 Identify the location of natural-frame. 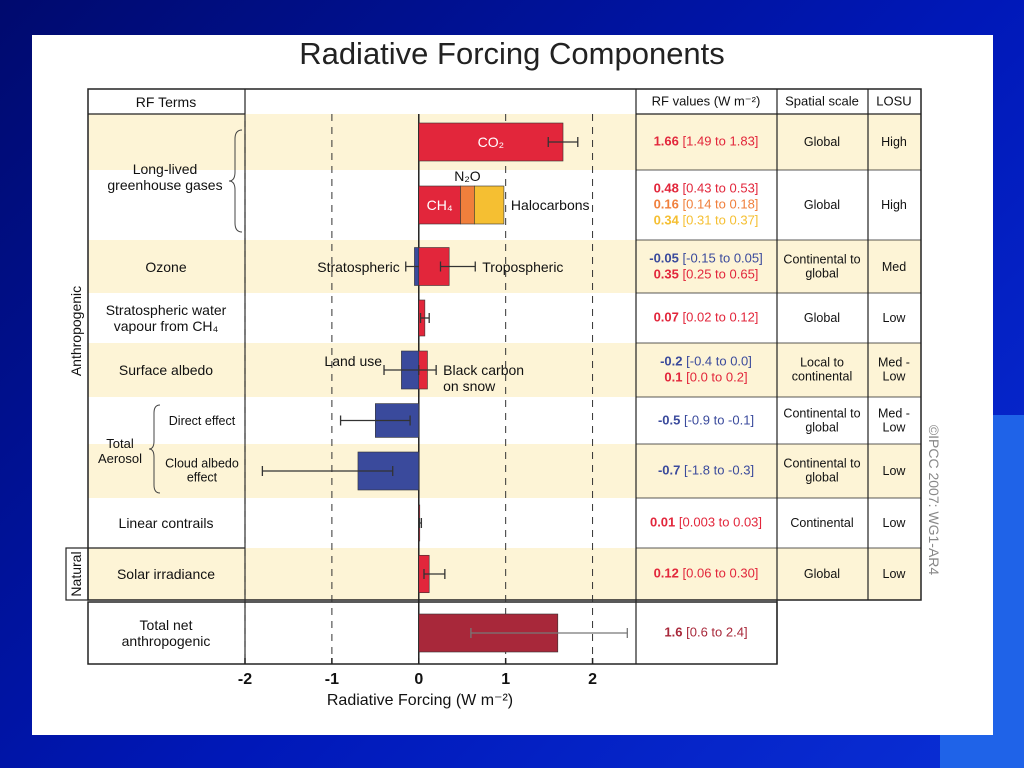
(77, 574).